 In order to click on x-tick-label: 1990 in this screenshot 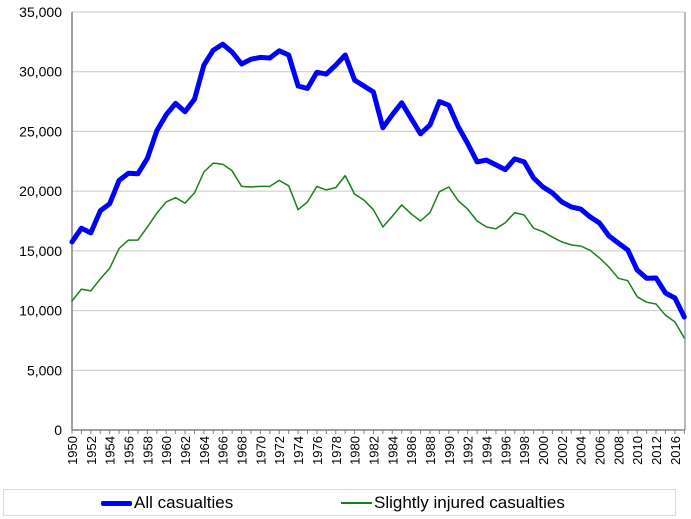, I will do `click(449, 450)`.